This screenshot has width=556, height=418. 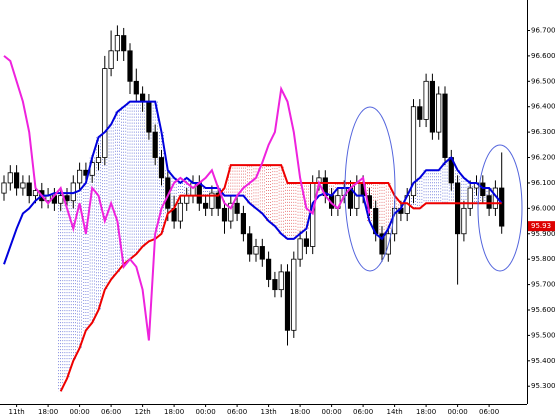 What do you see at coordinates (543, 310) in the screenshot?
I see `y-tick-label: 95.600` at bounding box center [543, 310].